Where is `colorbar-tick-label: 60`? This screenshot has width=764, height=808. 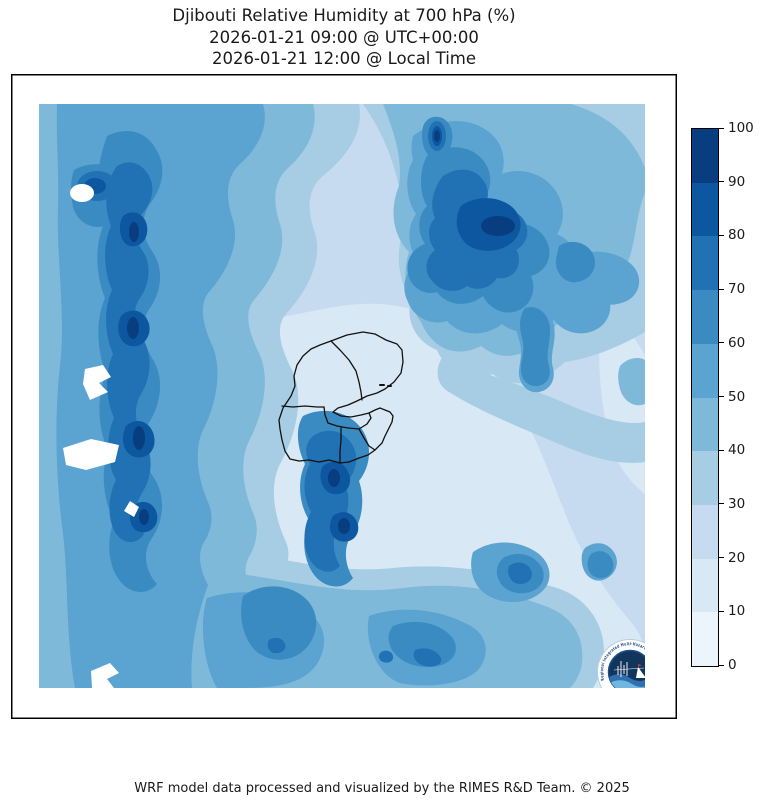
colorbar-tick-label: 60 is located at coordinates (737, 342).